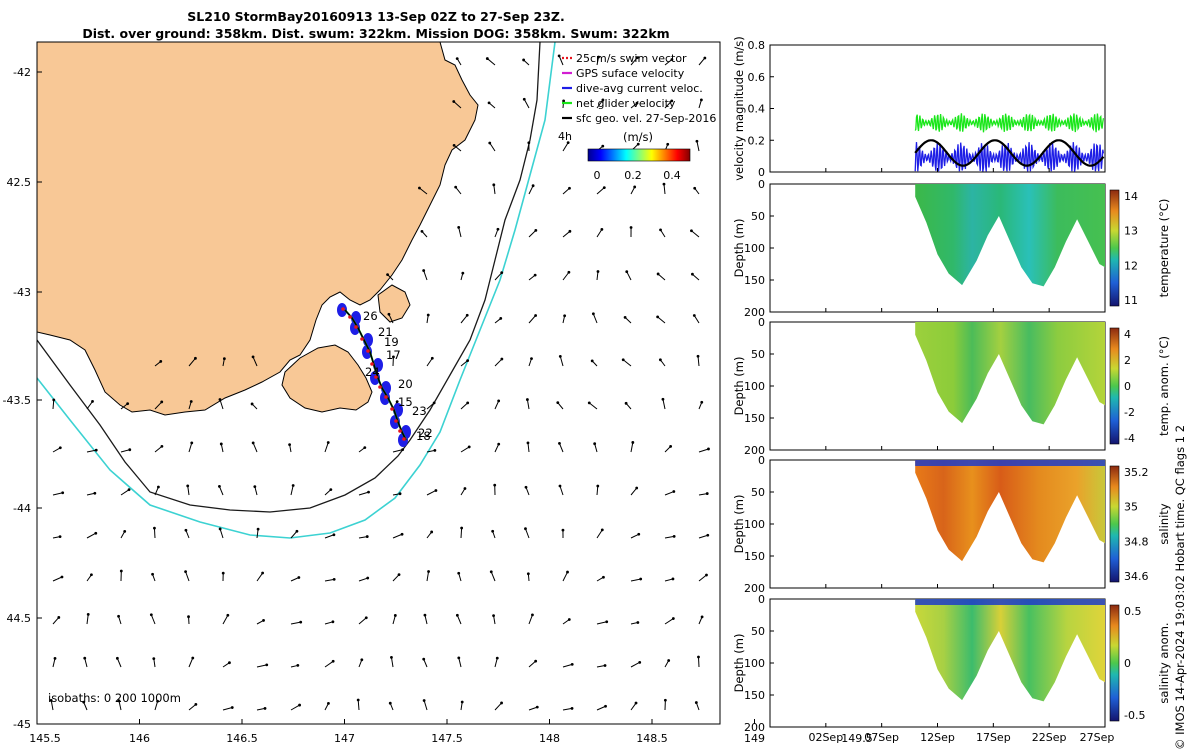  I want to click on map-xtick-label: 145.5, so click(45, 738).